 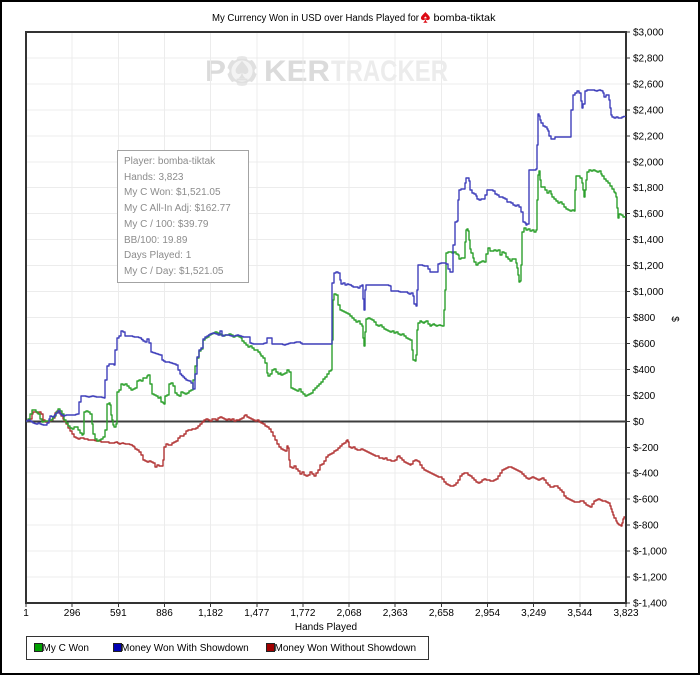 I want to click on svg-text: 3,823, so click(x=625, y=613).